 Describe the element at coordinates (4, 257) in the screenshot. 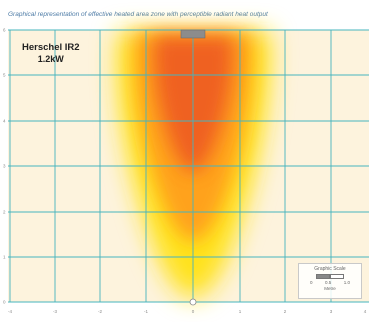

I see `y-tick-label: 1` at that location.